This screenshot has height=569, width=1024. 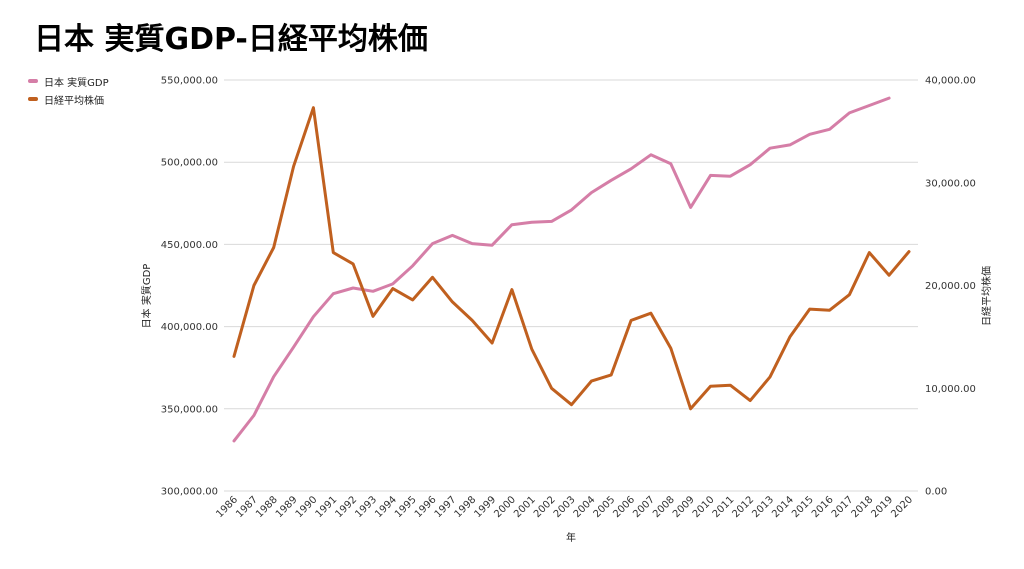 I want to click on x-axis-title: 年, so click(x=571, y=537).